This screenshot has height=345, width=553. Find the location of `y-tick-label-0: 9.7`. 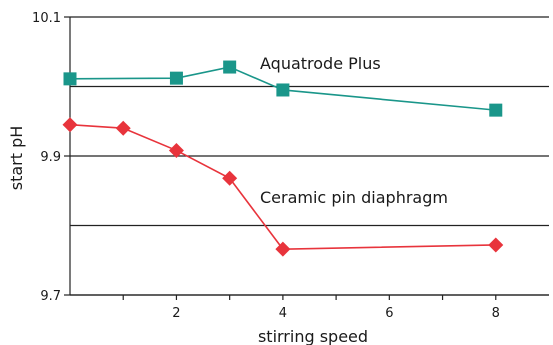

y-tick-label-0: 9.7 is located at coordinates (50, 296).